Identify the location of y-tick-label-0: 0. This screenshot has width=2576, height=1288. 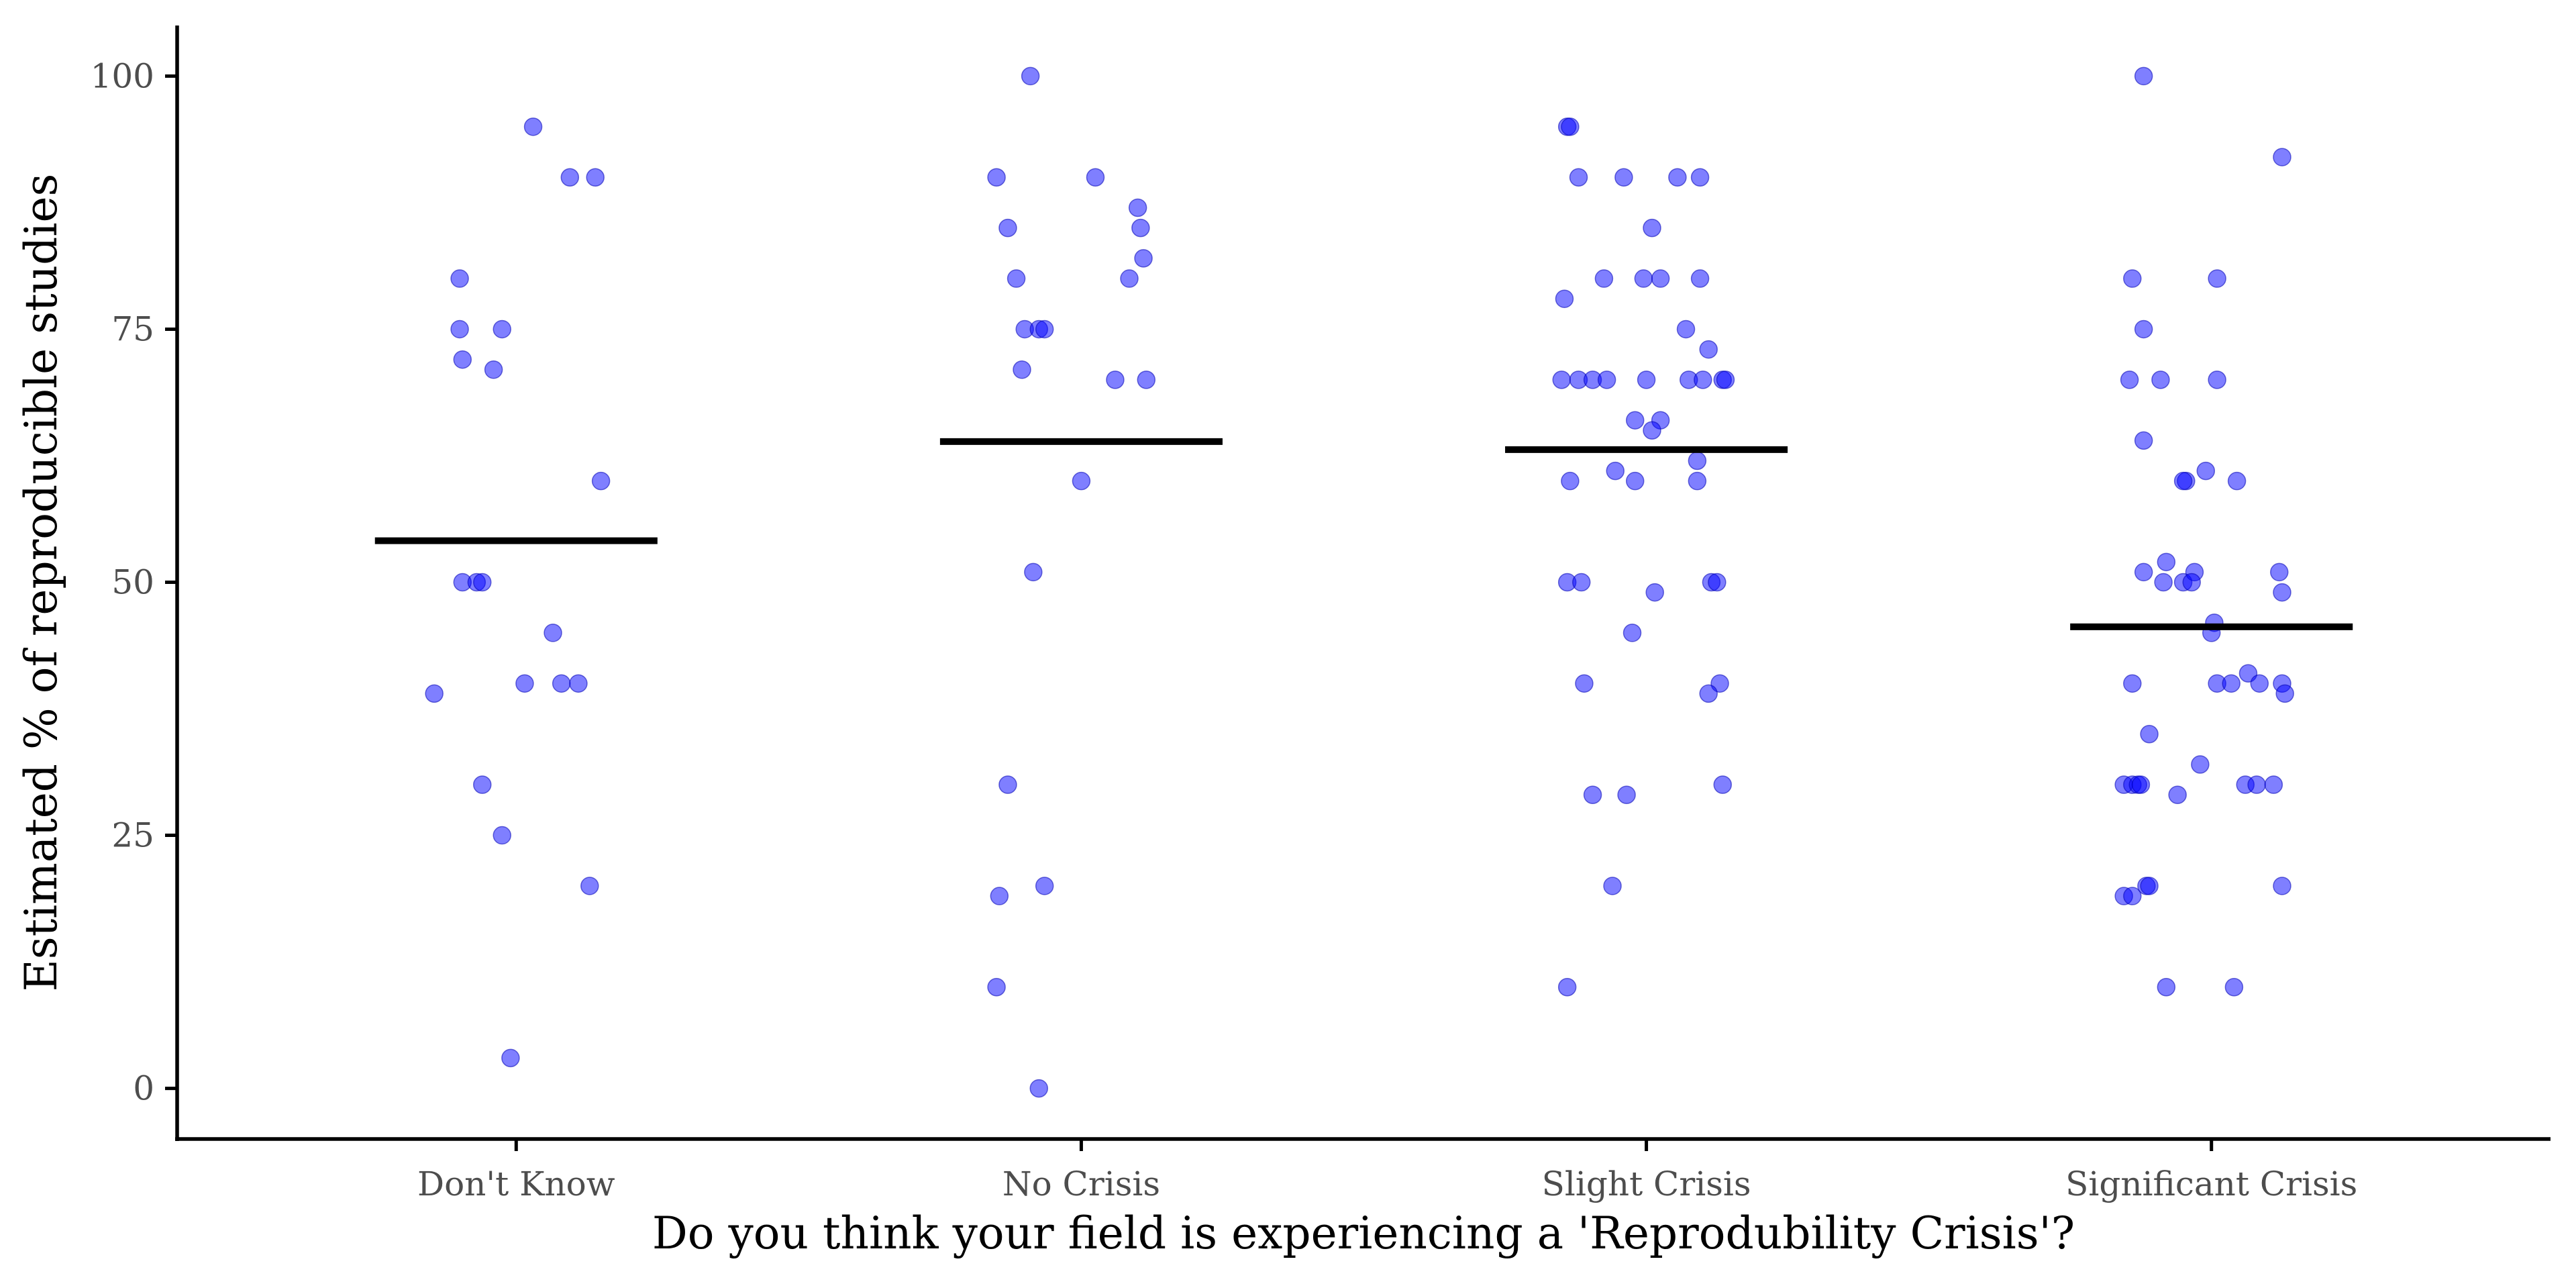
(143, 1088).